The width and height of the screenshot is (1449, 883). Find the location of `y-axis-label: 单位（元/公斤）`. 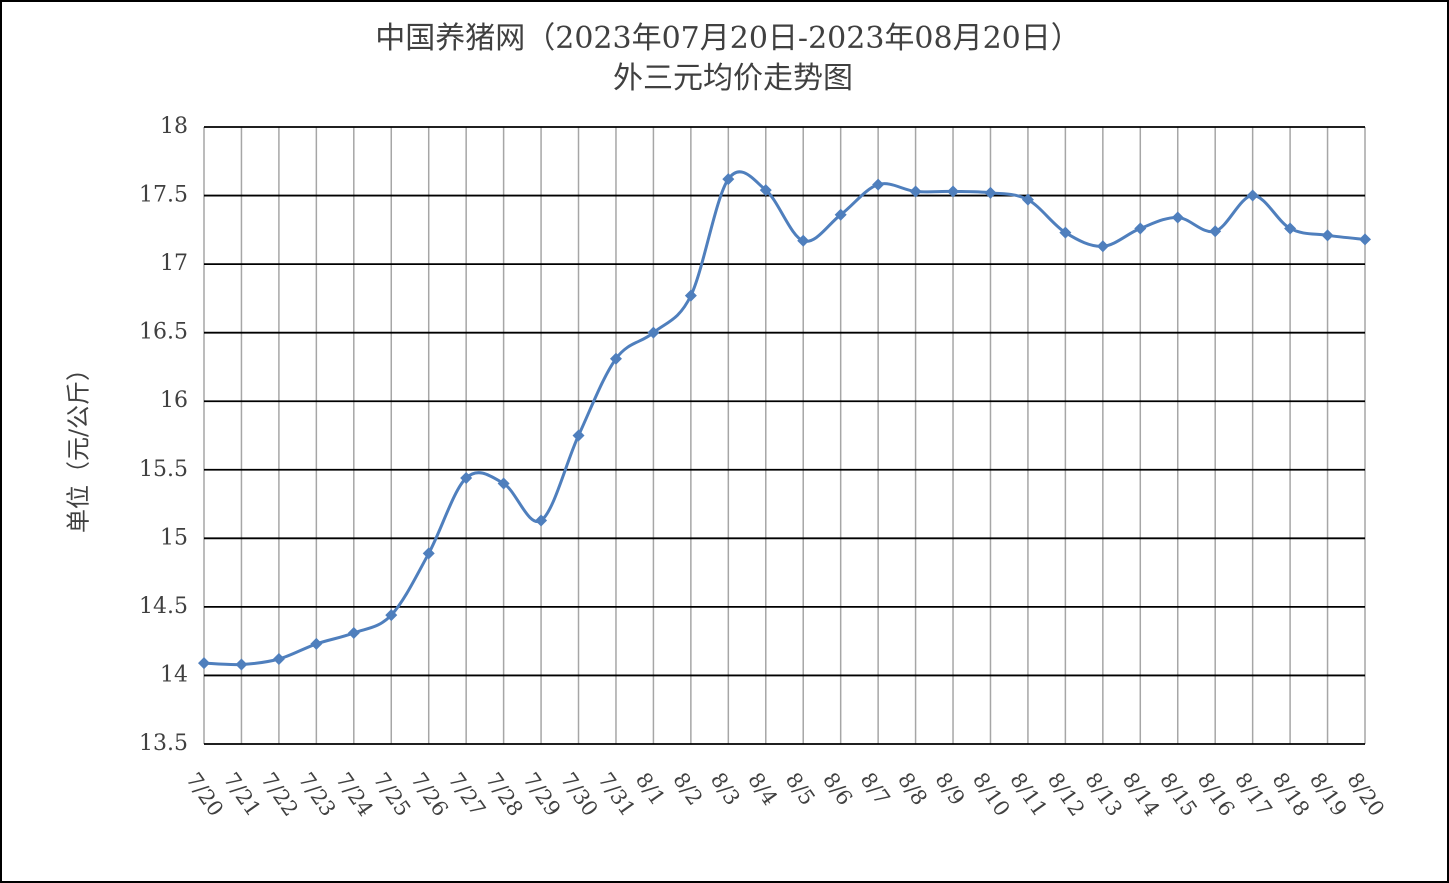

y-axis-label: 单位（元/公斤） is located at coordinates (79, 445).